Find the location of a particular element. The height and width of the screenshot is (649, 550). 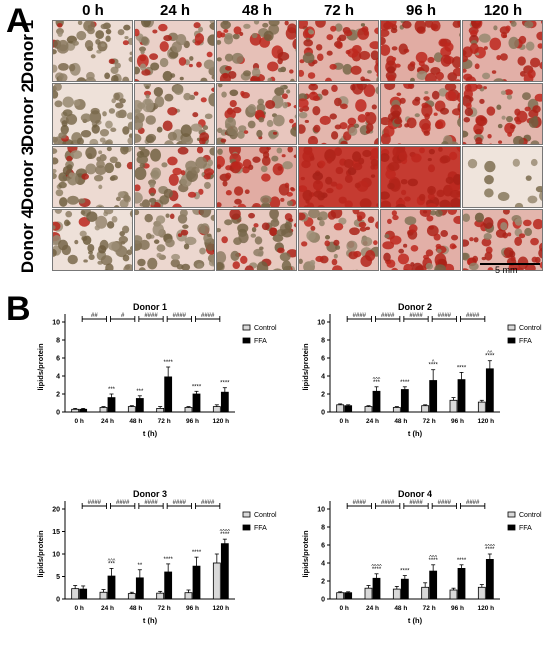

donor-row-label: Donor 3 is located at coordinates (27, 177).